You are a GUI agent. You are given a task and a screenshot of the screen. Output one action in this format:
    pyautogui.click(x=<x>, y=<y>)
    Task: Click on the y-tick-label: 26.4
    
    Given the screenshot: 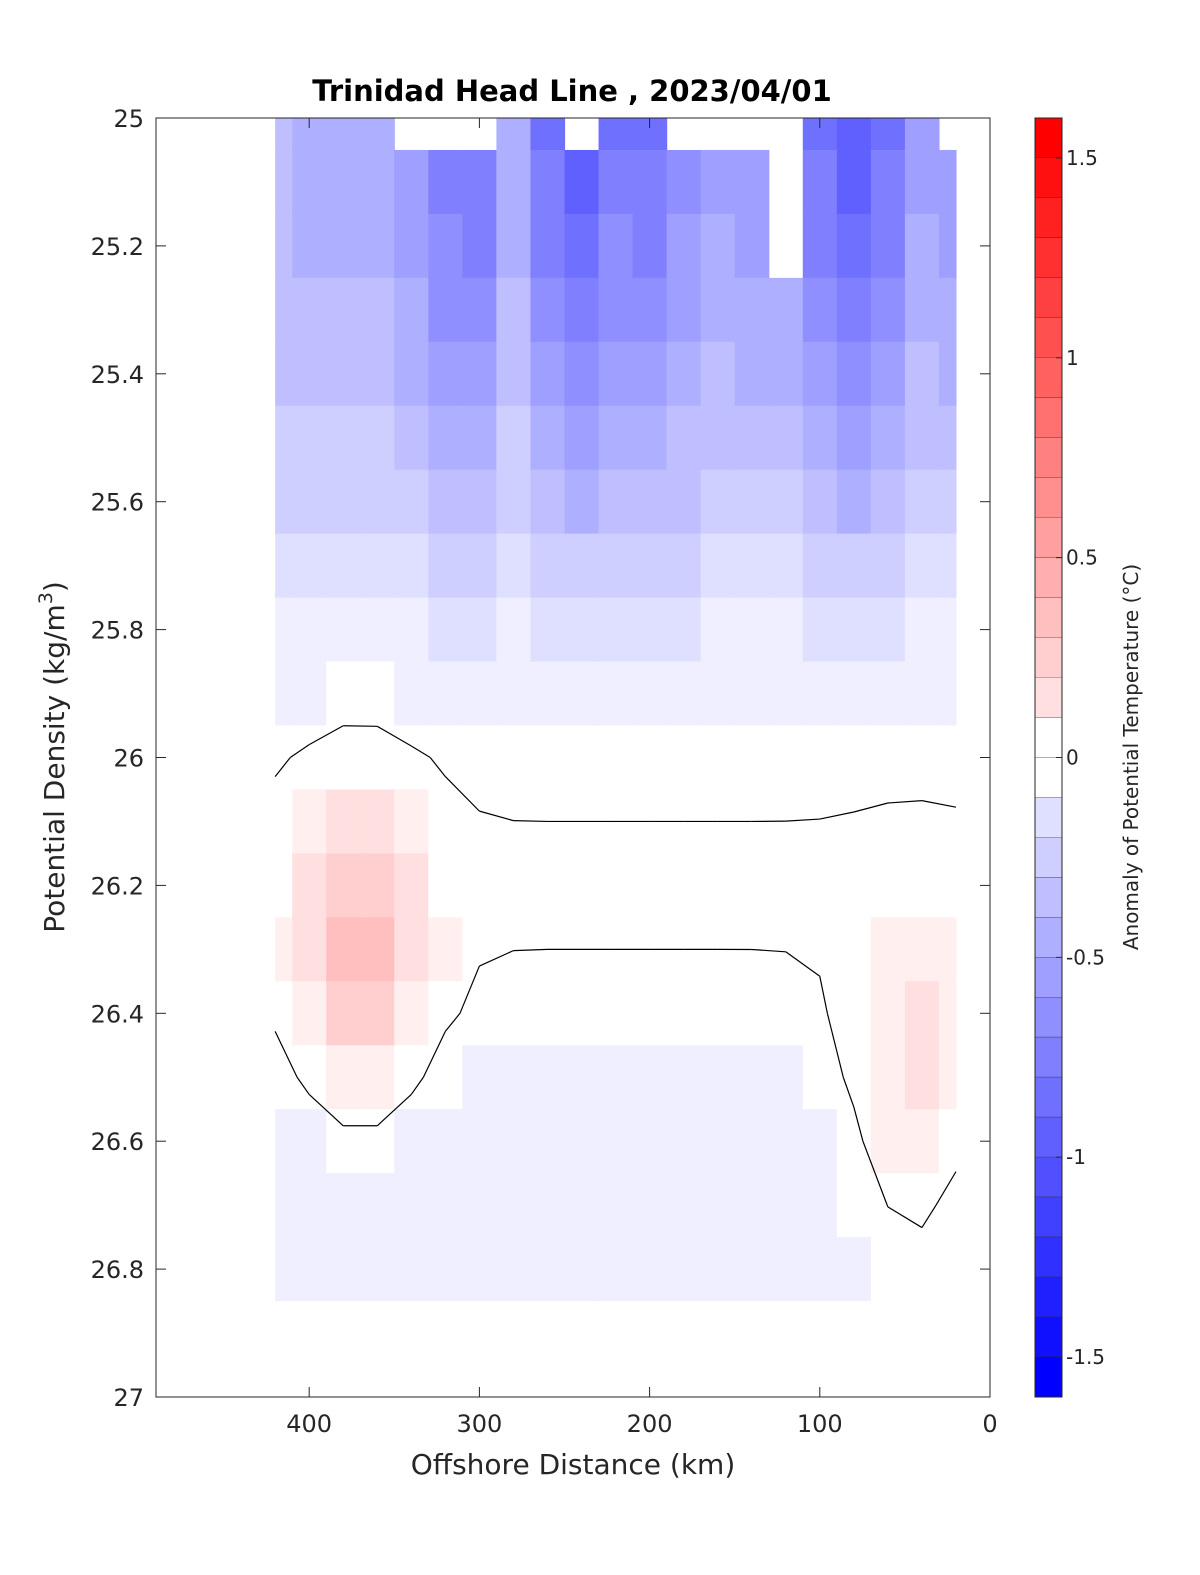 What is the action you would take?
    pyautogui.click(x=117, y=1014)
    